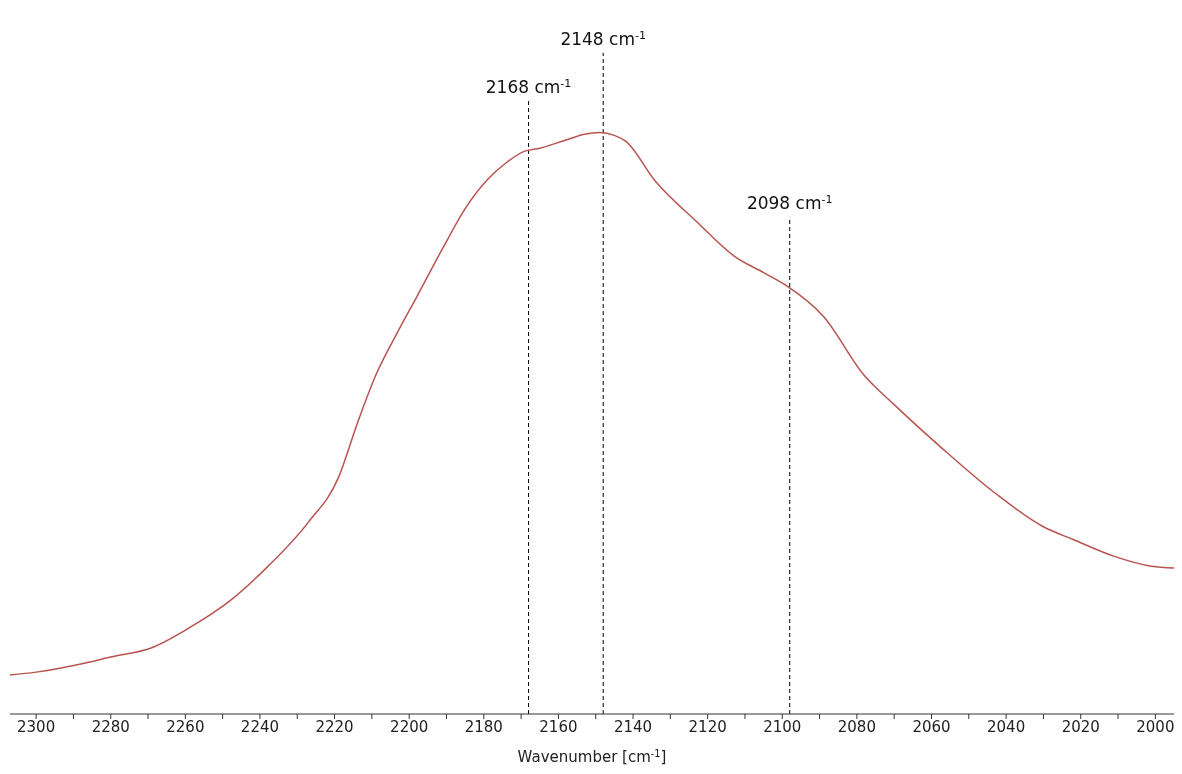 This screenshot has height=774, width=1182. What do you see at coordinates (633, 726) in the screenshot?
I see `x-tick-label: 2140` at bounding box center [633, 726].